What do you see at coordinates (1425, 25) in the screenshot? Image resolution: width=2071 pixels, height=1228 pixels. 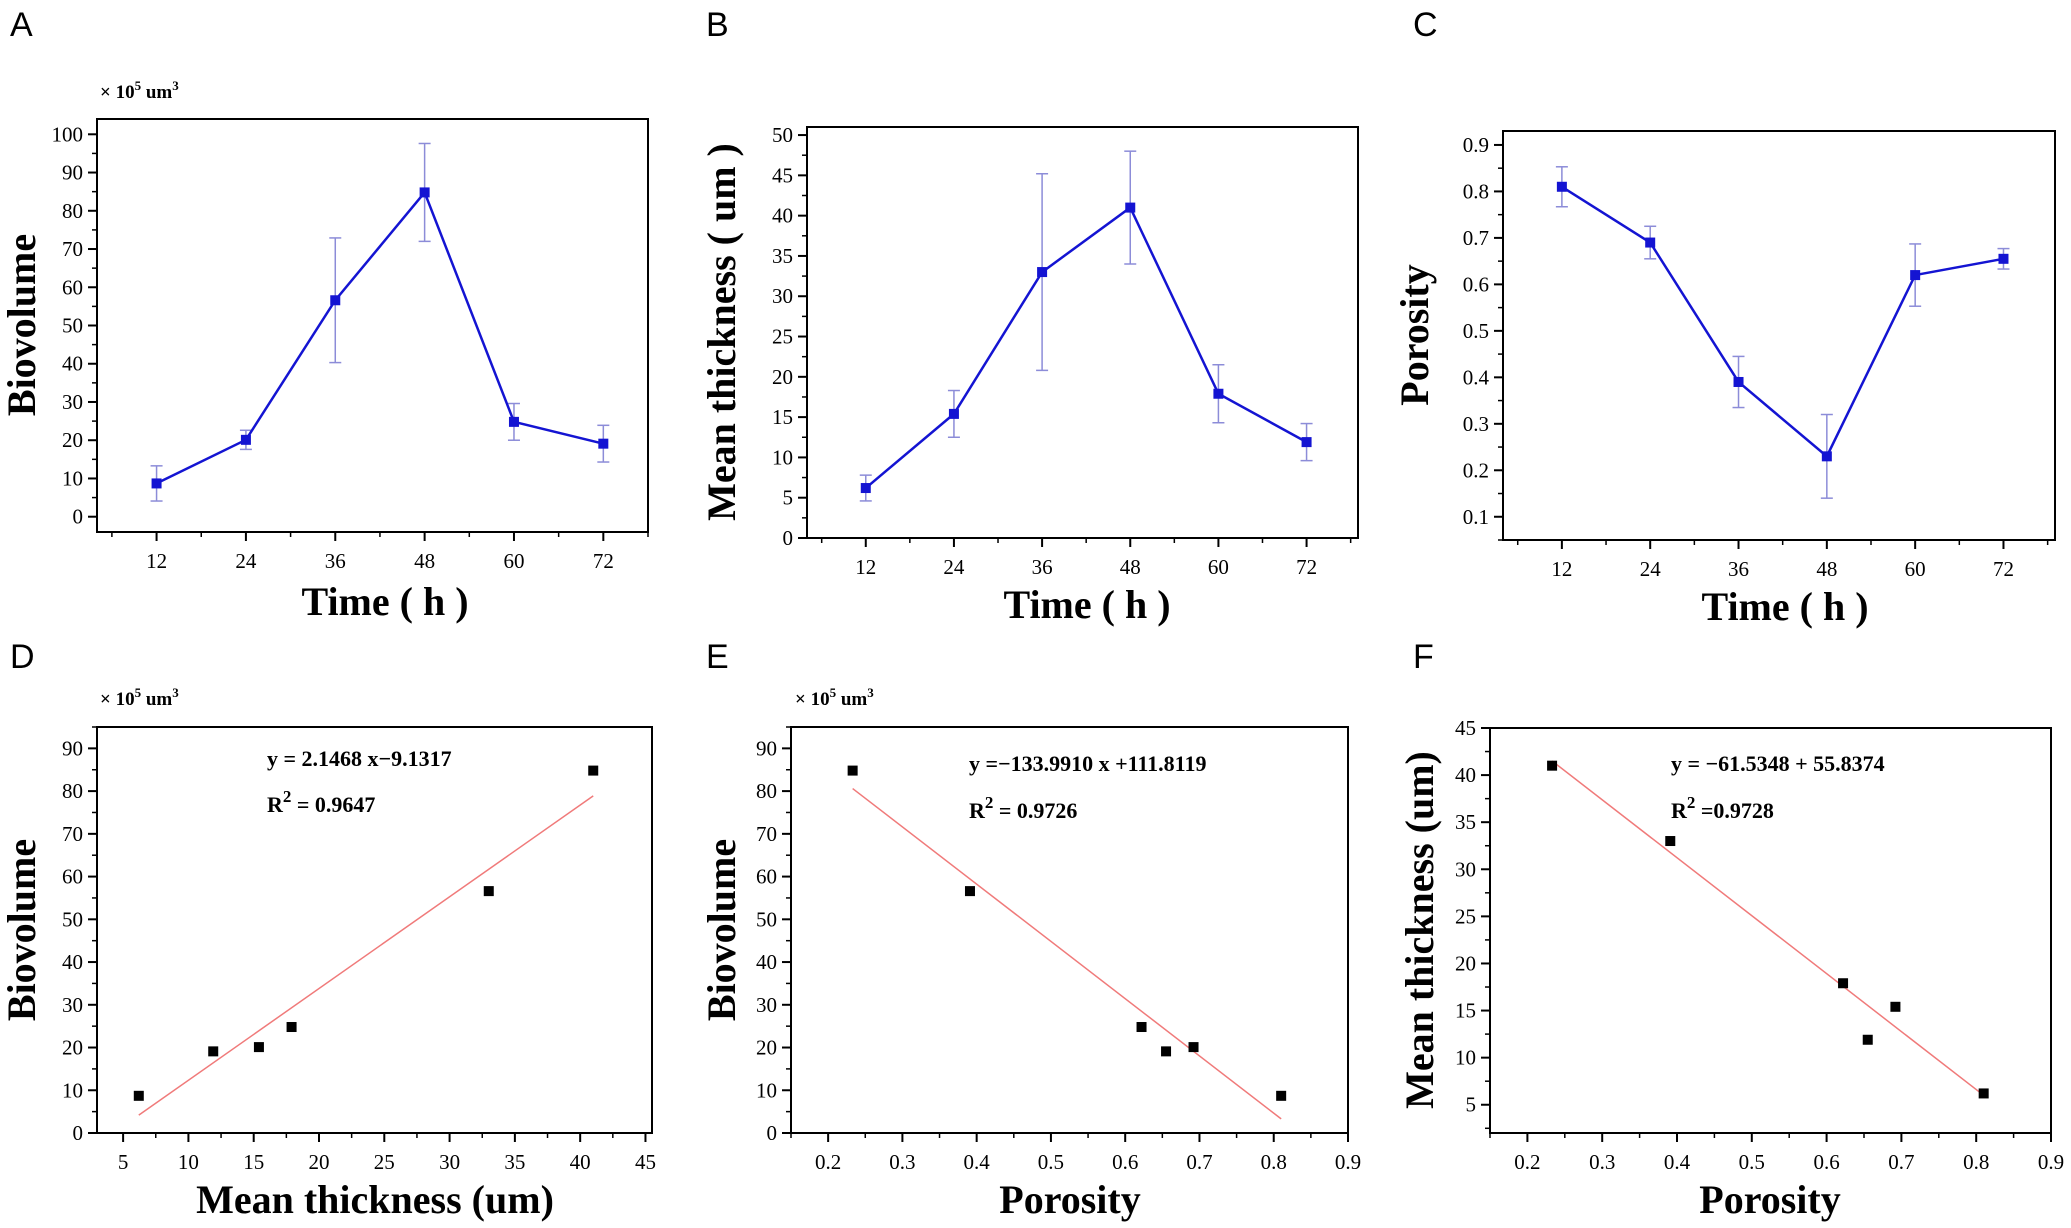 I see `panel-letter: C` at bounding box center [1425, 25].